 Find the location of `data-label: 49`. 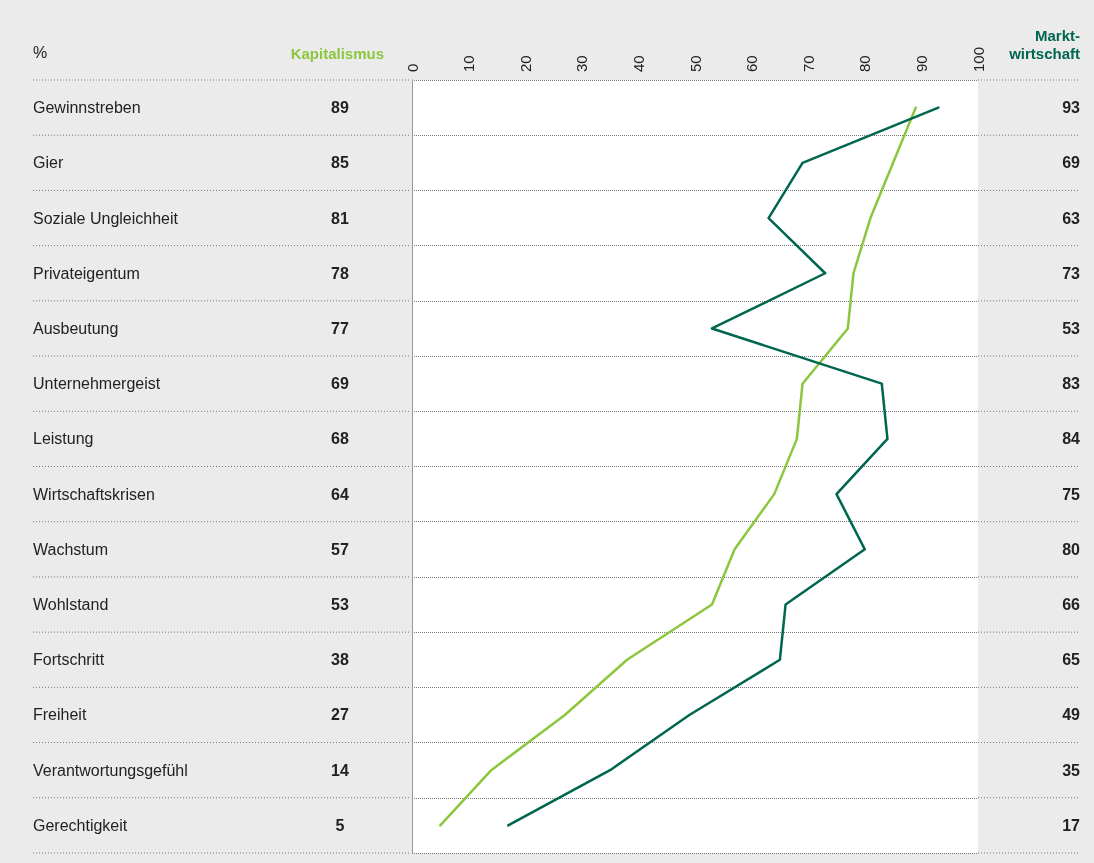

data-label: 49 is located at coordinates (1071, 715).